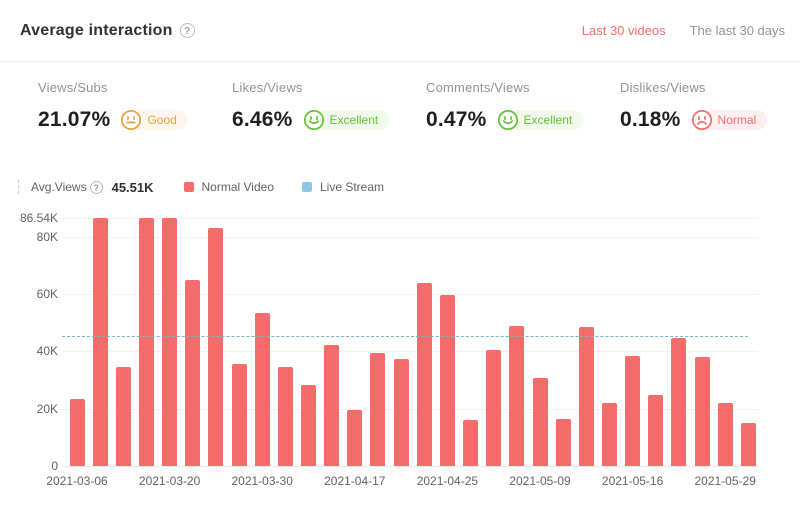  Describe the element at coordinates (702, 120) in the screenshot. I see `sad-face-icon` at that location.